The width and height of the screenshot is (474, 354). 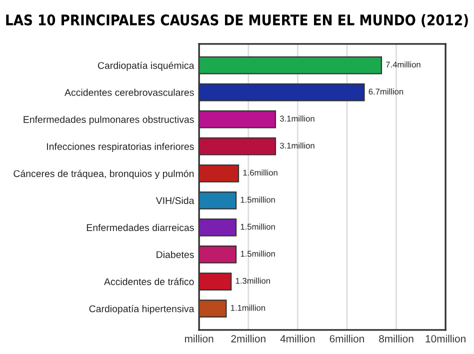 What do you see at coordinates (140, 228) in the screenshot?
I see `y-tick-label: Enfermedades diarreicas` at bounding box center [140, 228].